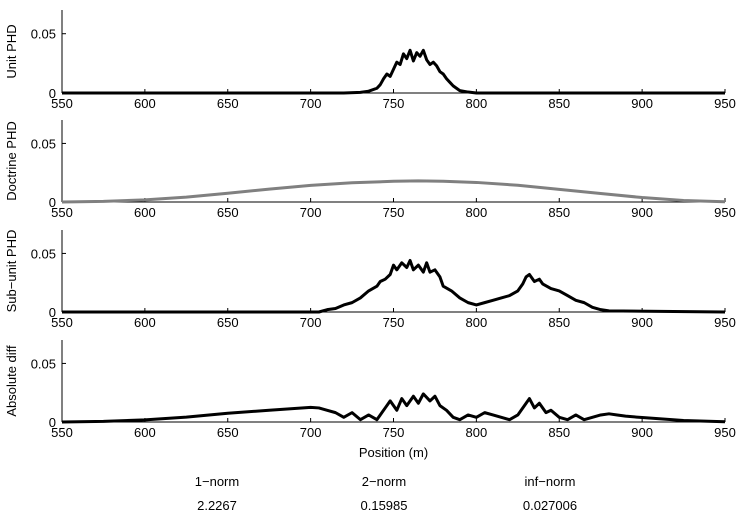 Image resolution: width=743 pixels, height=520 pixels. What do you see at coordinates (384, 505) in the screenshot?
I see `stat-value-2-norm: 0.15985` at bounding box center [384, 505].